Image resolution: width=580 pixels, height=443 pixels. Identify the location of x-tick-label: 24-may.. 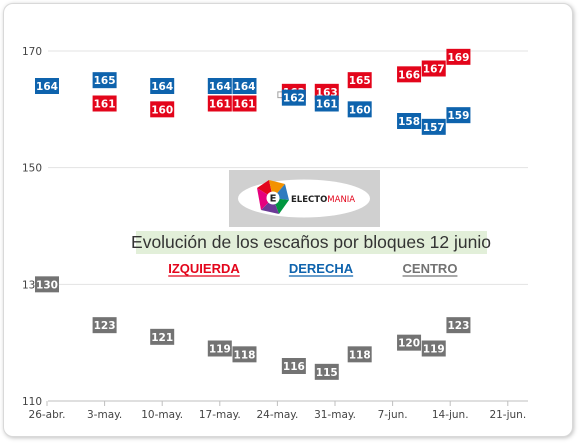
(277, 415).